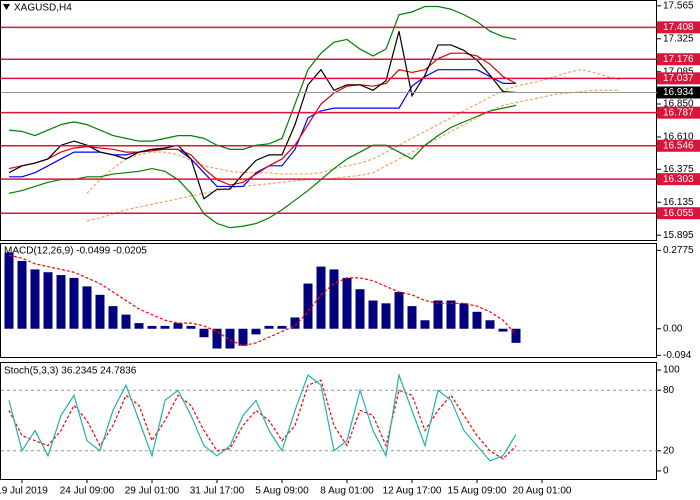 Image resolution: width=700 pixels, height=500 pixels. What do you see at coordinates (477, 491) in the screenshot?
I see `x-tick-label: 15 Aug 09:00` at bounding box center [477, 491].